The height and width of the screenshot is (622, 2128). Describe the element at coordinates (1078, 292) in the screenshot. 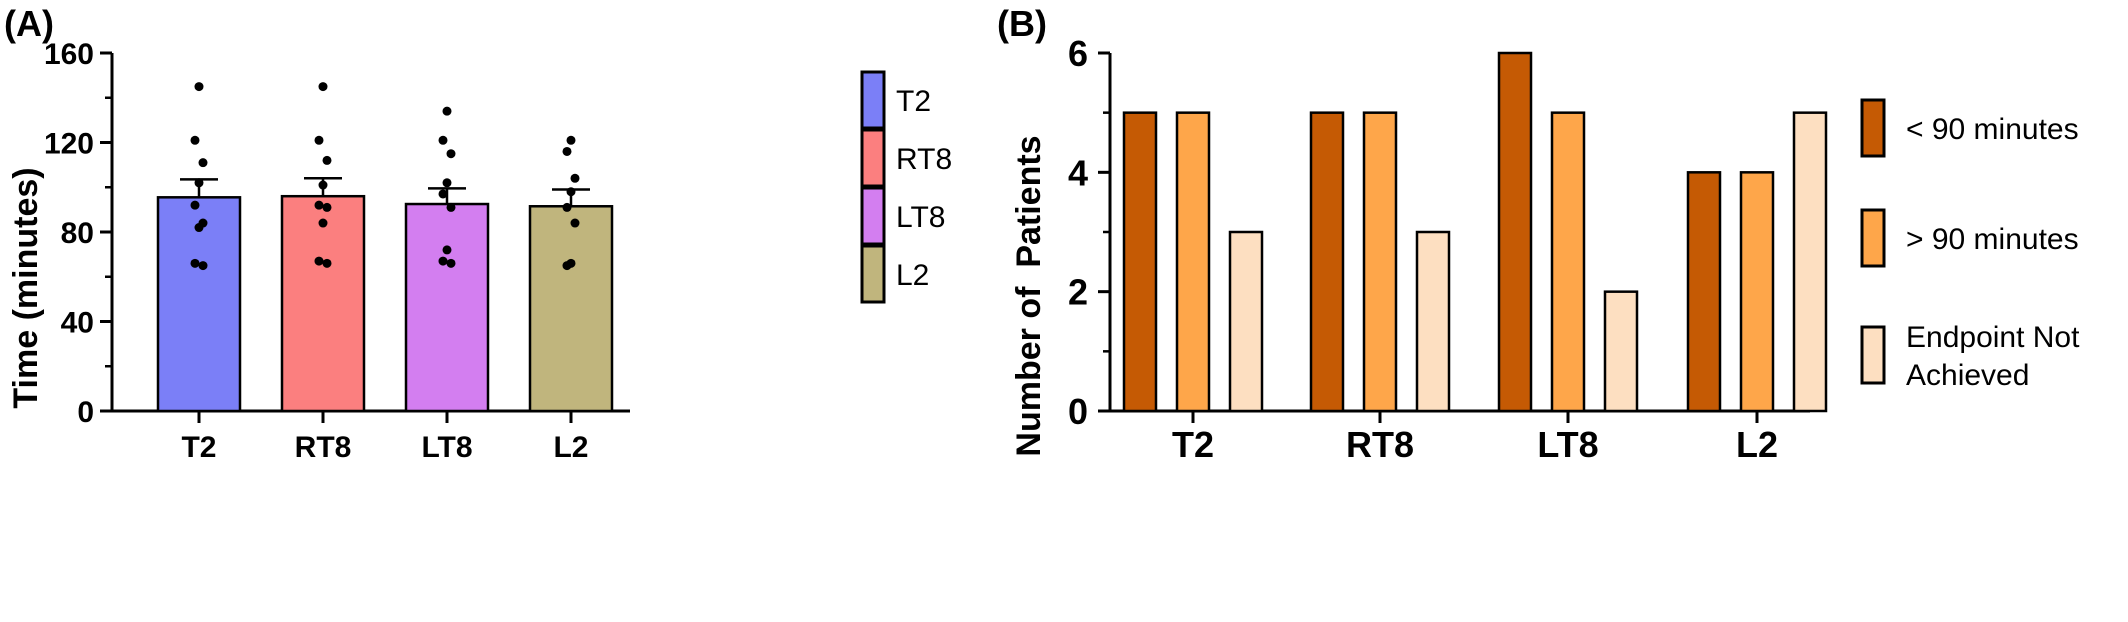

I see `y-tick-label-b: 2` at that location.